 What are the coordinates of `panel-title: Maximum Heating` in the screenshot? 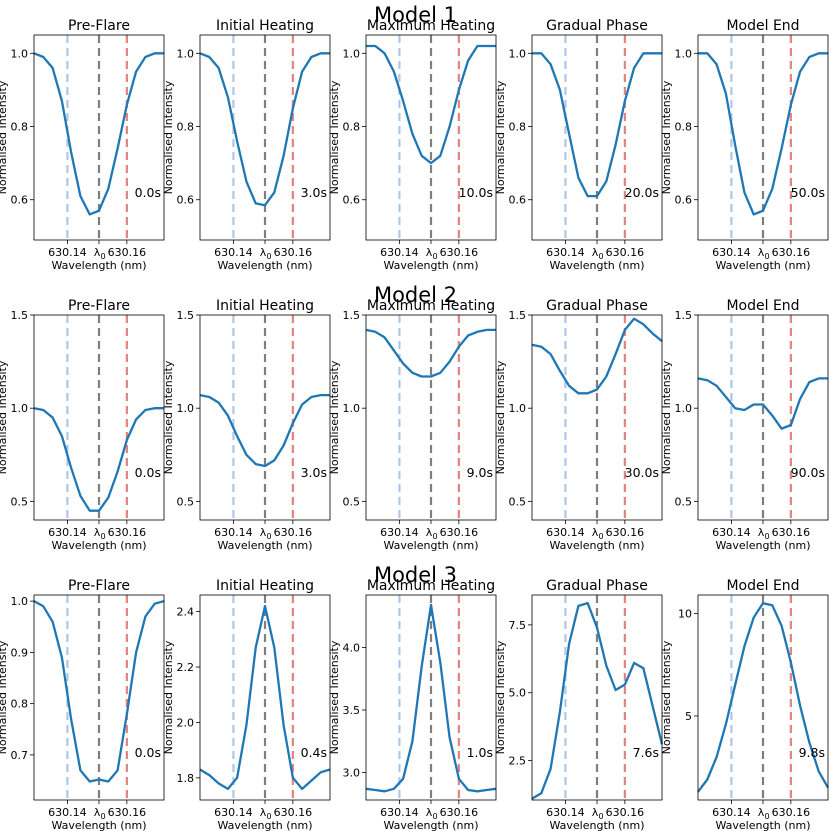 It's located at (431, 586).